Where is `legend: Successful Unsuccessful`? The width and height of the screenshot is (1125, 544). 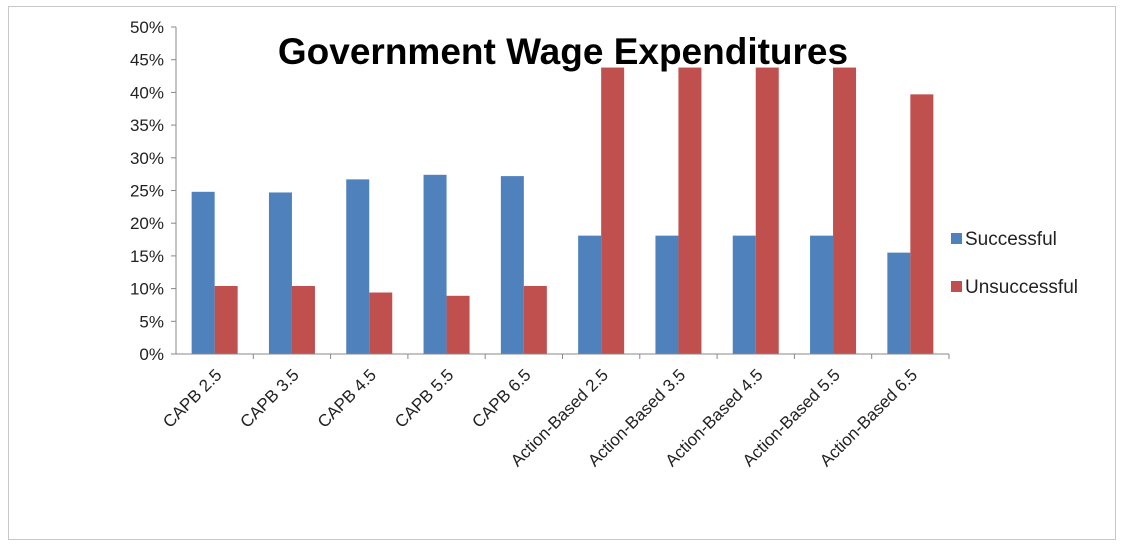 legend: Successful Unsuccessful is located at coordinates (1014, 263).